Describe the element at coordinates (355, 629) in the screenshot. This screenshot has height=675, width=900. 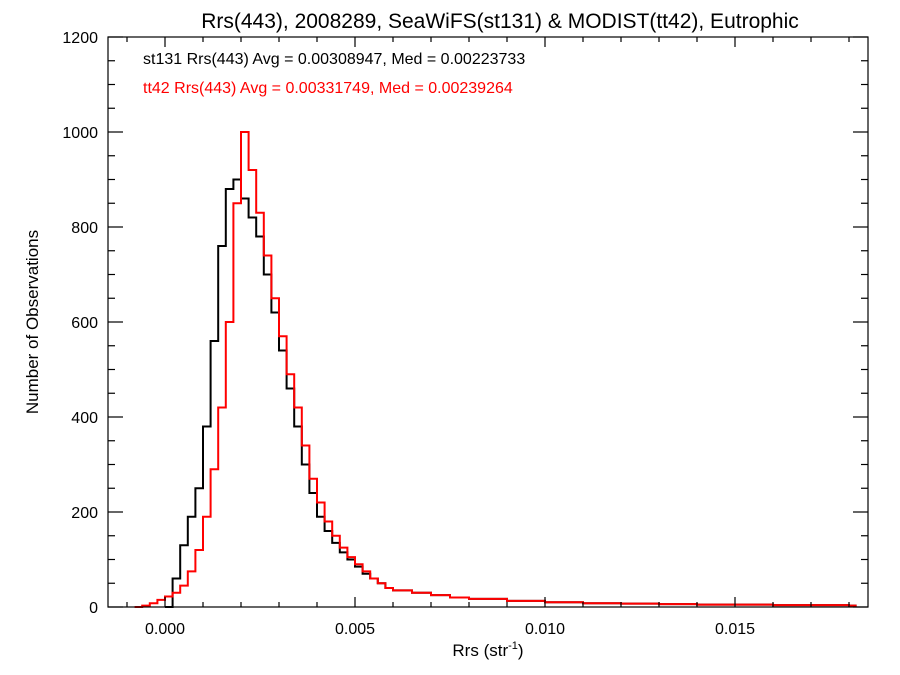
I see `x-tick-label: 0.005` at that location.